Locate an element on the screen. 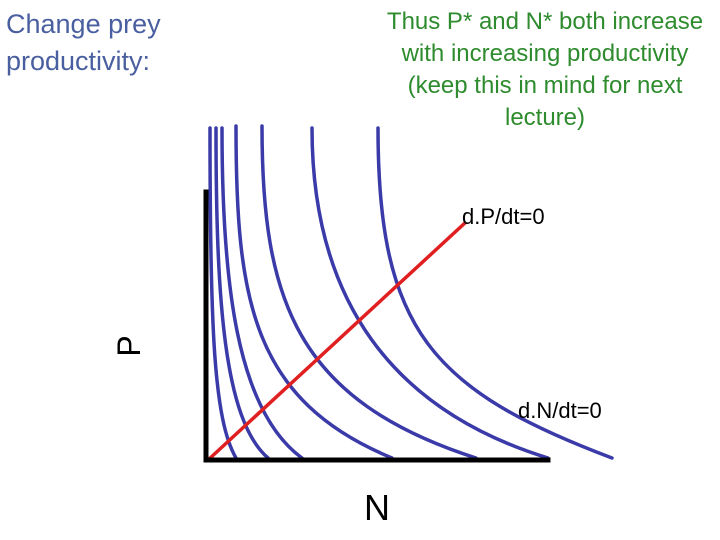 The width and height of the screenshot is (720, 540). predator-isocline-label: d.P/dt=0 is located at coordinates (503, 216).